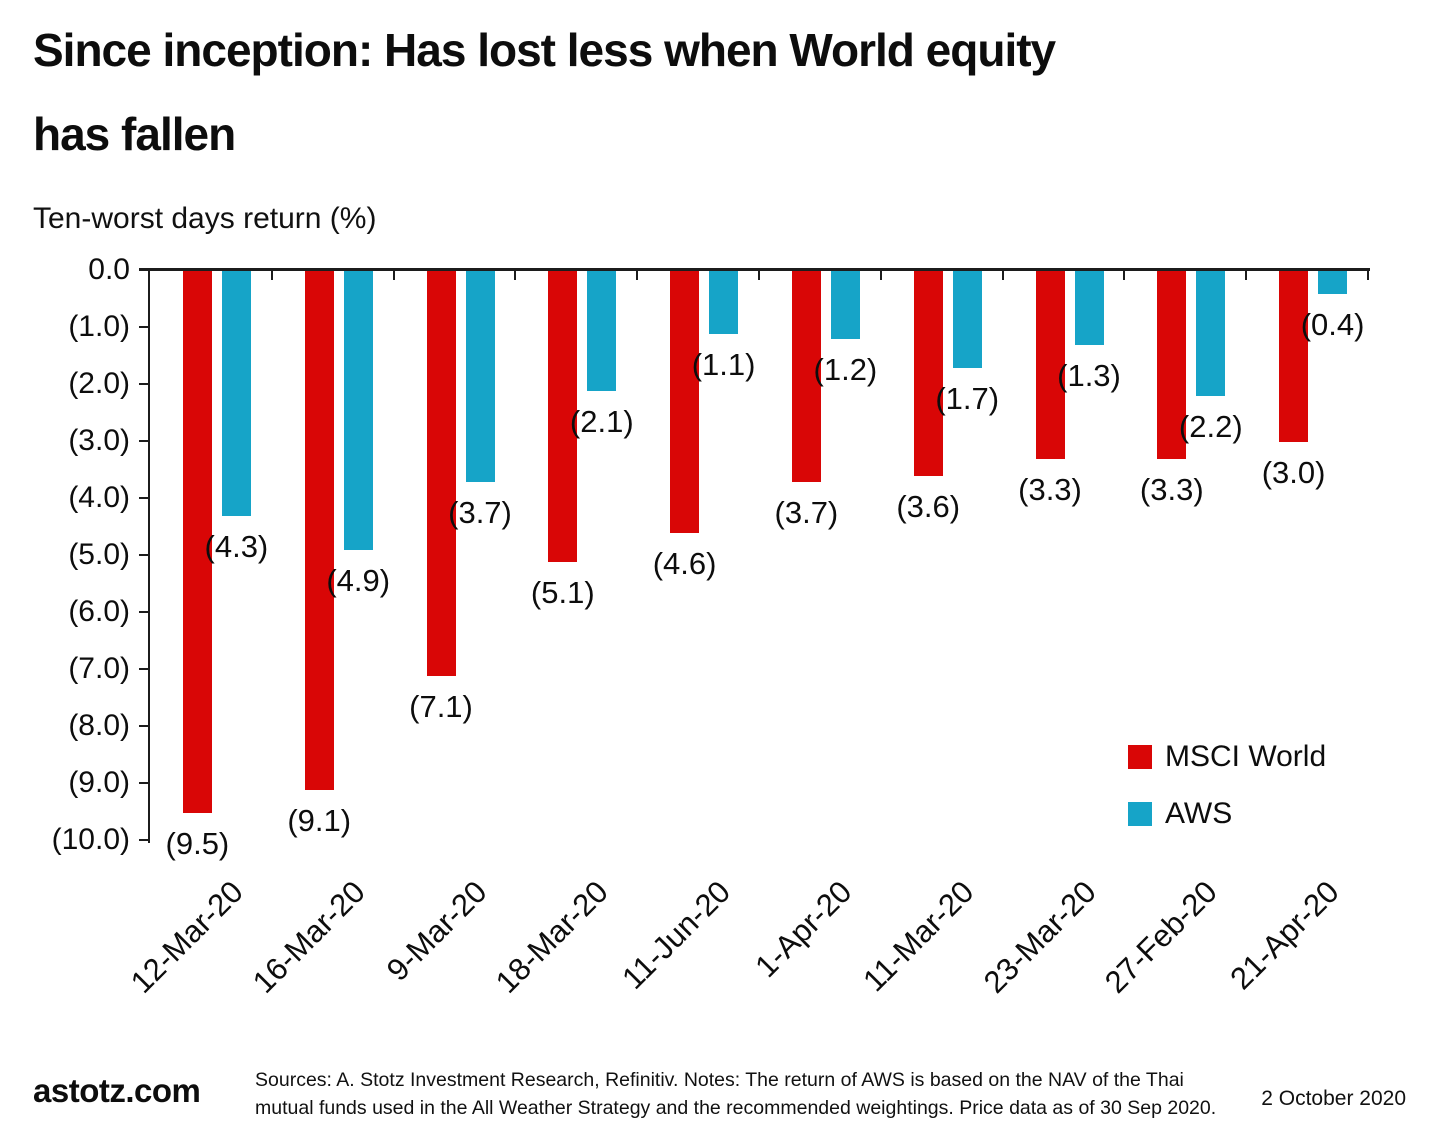 This screenshot has height=1132, width=1432. I want to click on value-label-aws: (4.9), so click(358, 580).